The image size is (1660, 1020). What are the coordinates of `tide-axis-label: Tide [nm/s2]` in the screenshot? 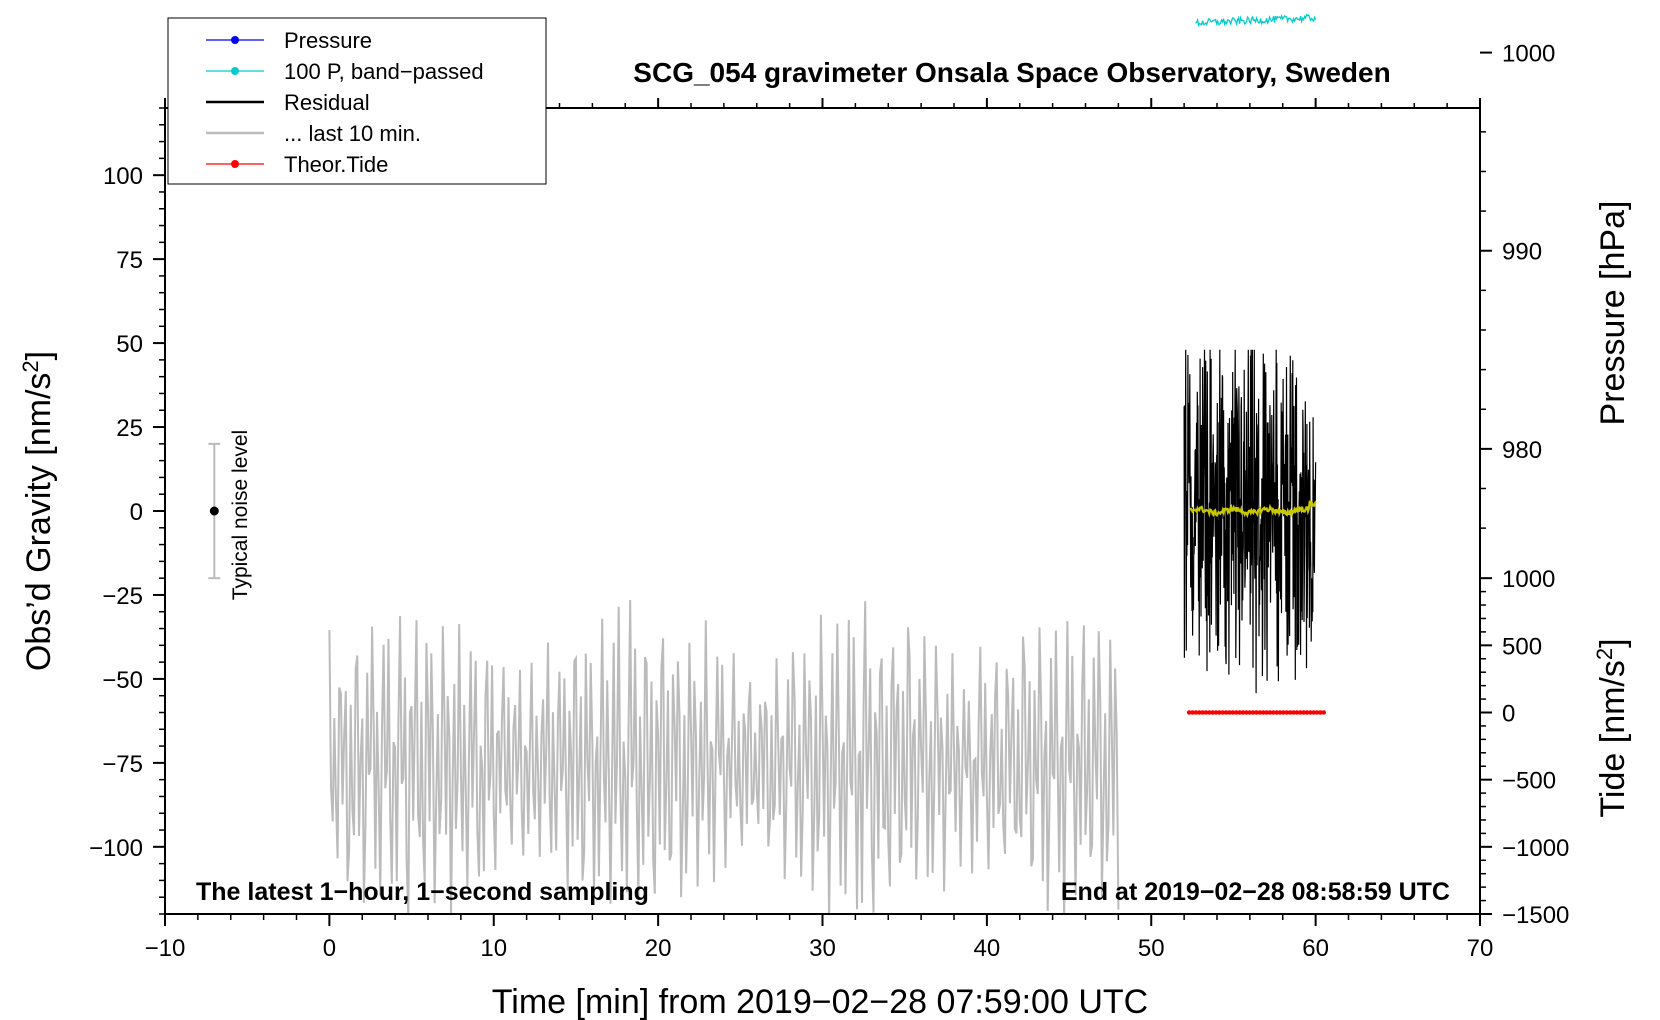 It's located at (1612, 727).